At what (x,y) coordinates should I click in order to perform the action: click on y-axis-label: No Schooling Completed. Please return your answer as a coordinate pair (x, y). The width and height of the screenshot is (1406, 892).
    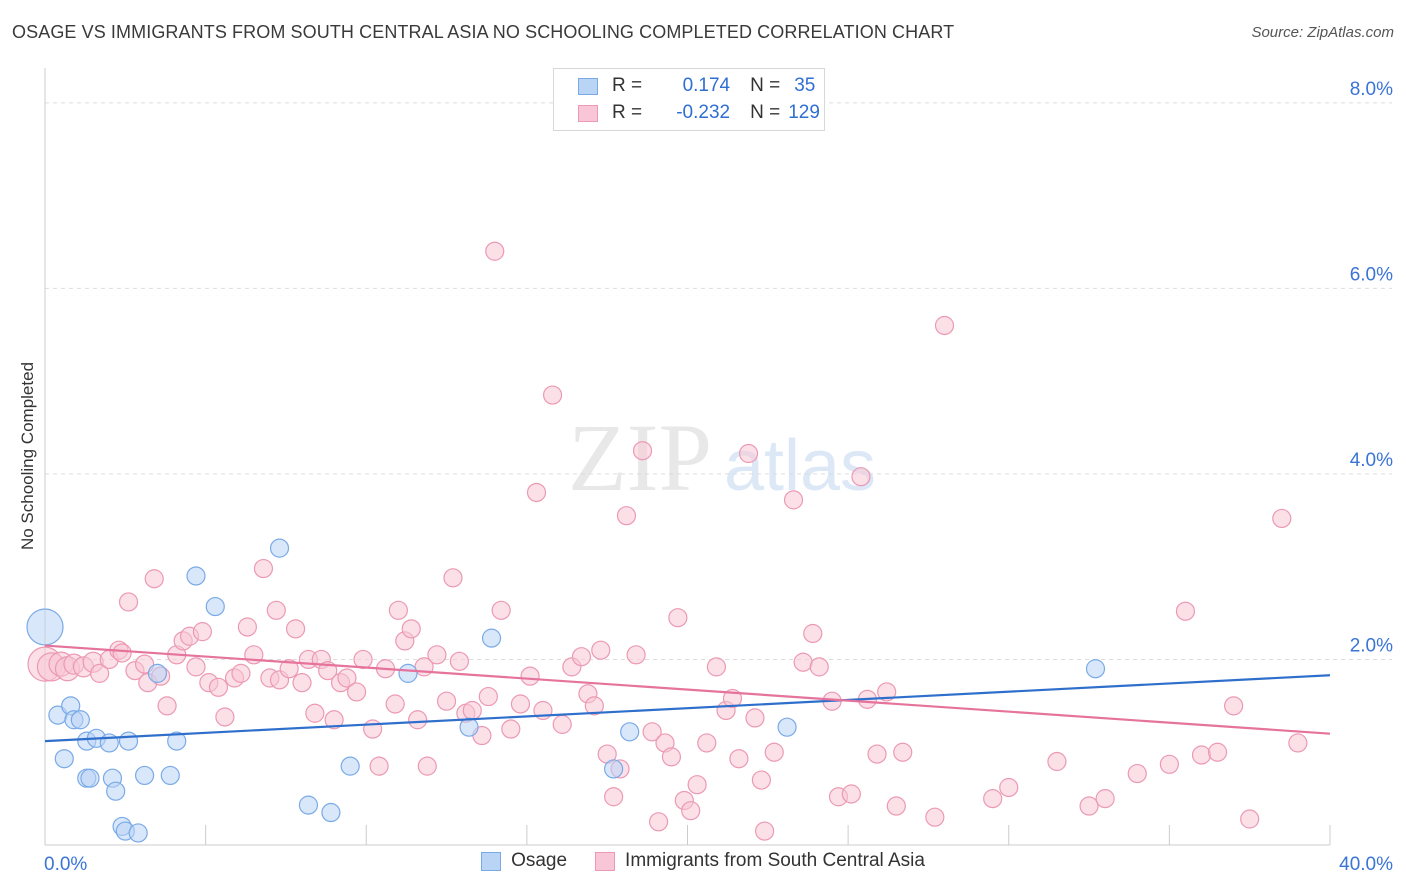
    Looking at the image, I should click on (27, 456).